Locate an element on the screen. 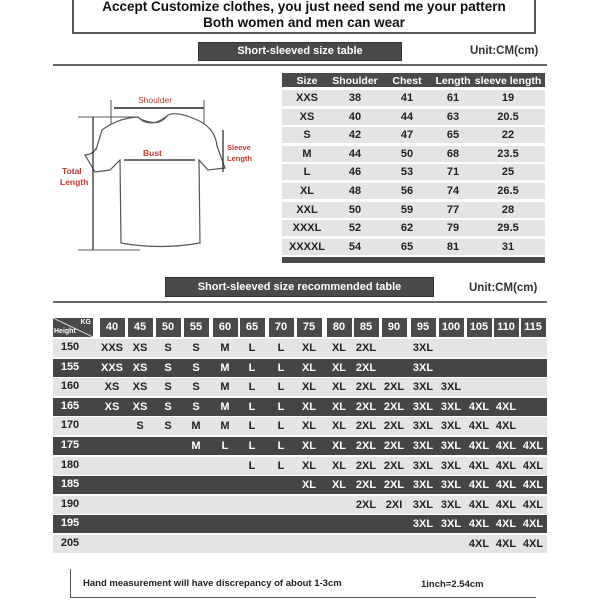  table-row: XXXXL 54 65 81 31 is located at coordinates (413, 246).